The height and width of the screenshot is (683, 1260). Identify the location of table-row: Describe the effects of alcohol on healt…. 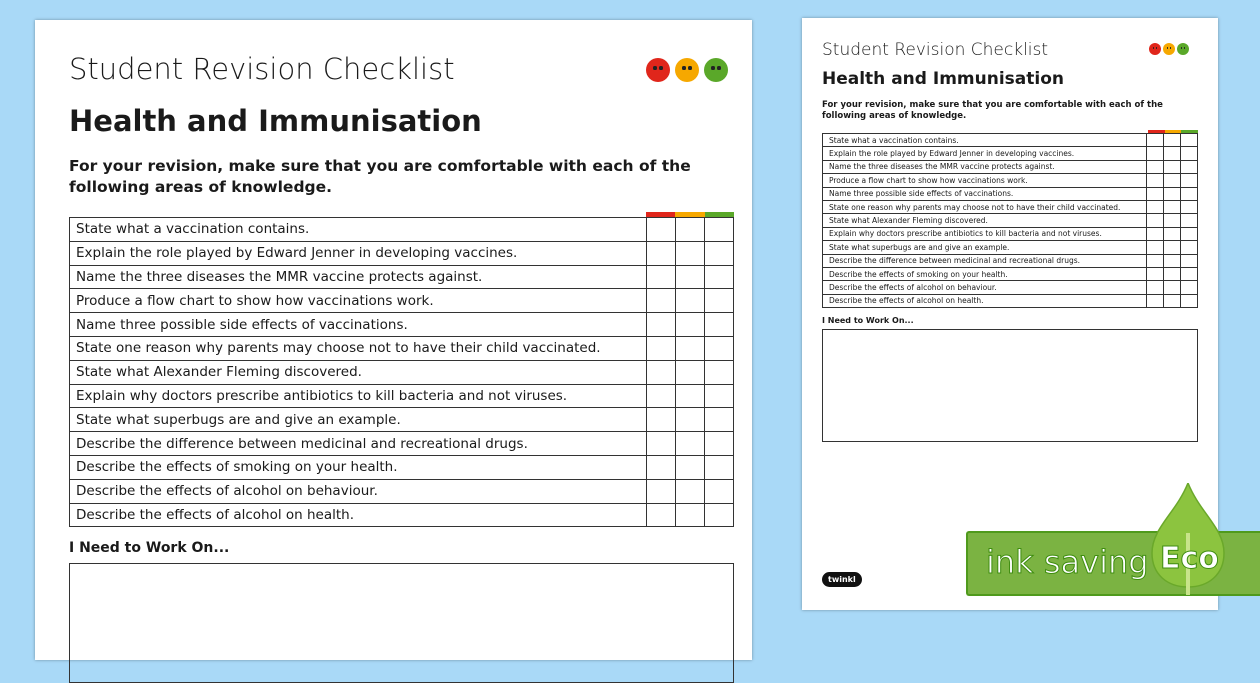
(1010, 301).